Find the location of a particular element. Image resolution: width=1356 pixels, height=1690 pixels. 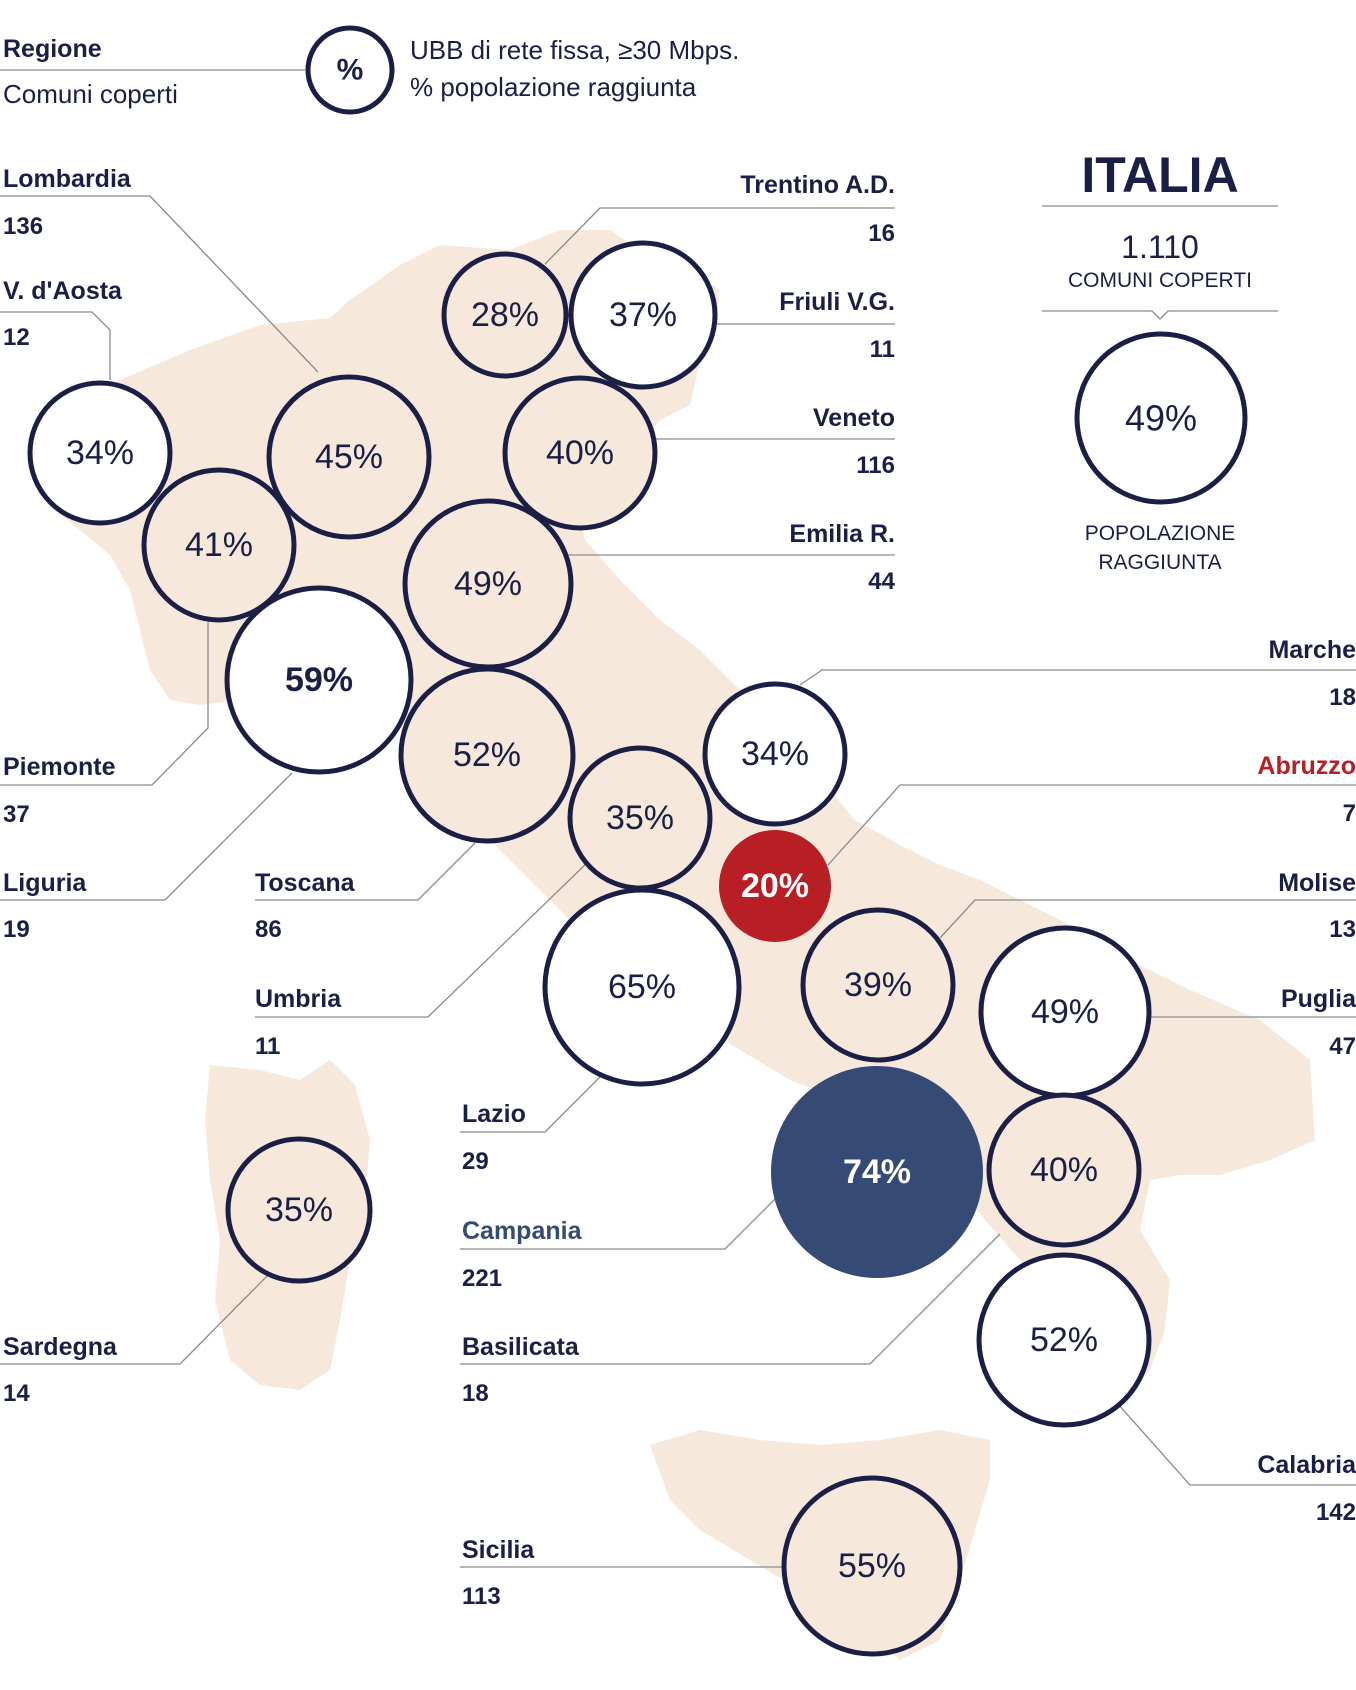

legend-percent-symbol: % is located at coordinates (350, 70).